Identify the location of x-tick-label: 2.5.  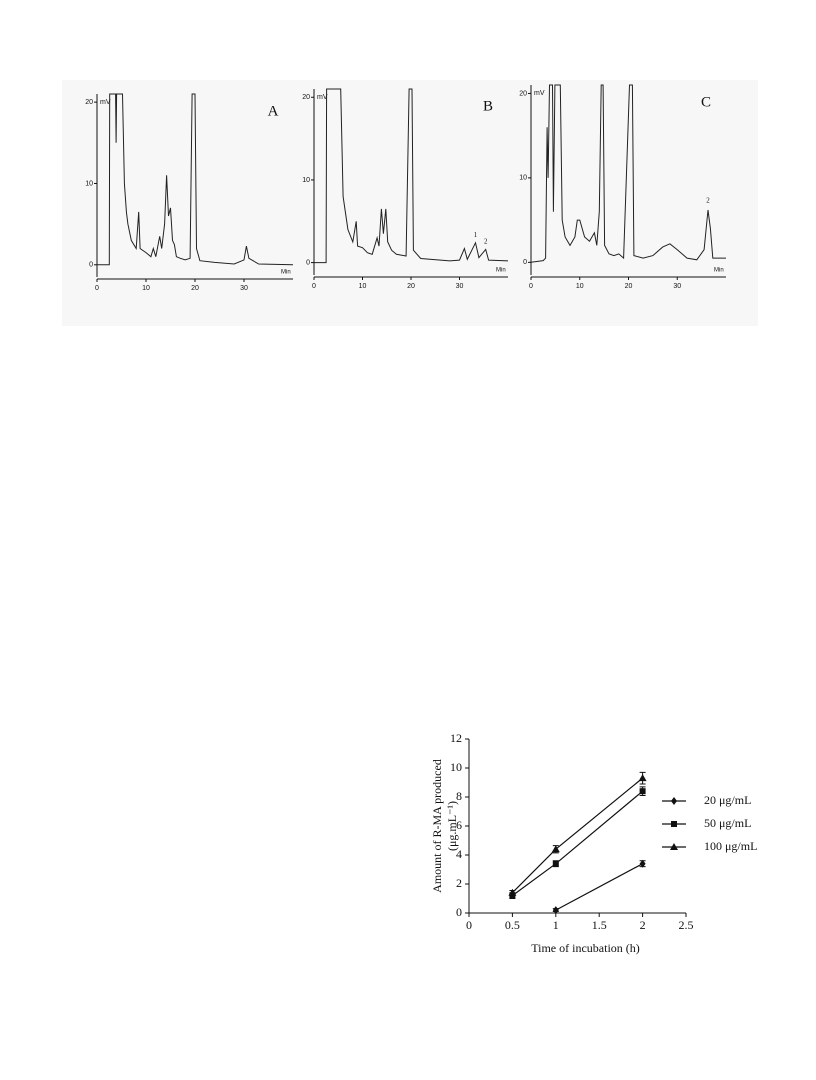
(686, 925).